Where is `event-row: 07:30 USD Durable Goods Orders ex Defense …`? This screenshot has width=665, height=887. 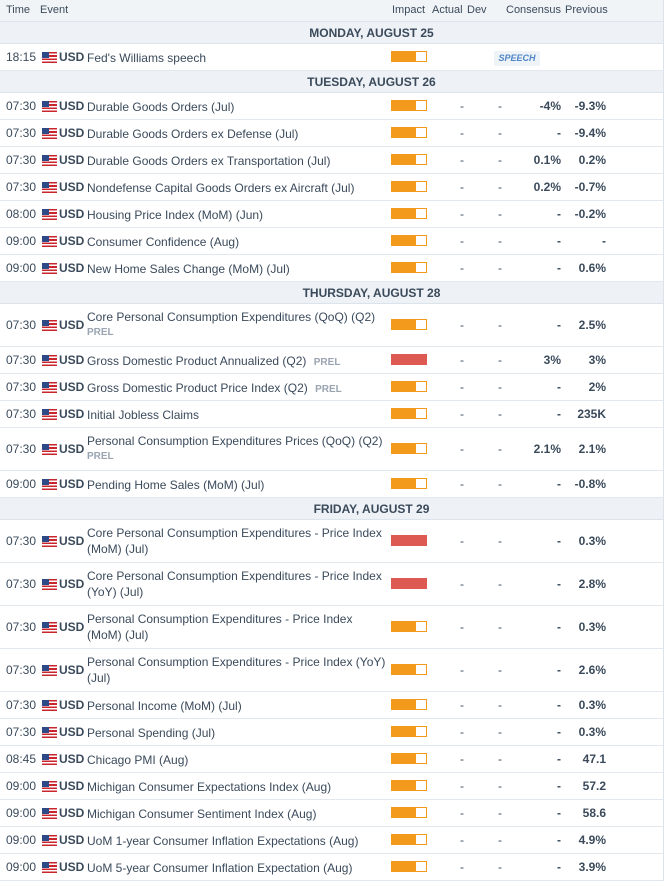
event-row: 07:30 USD Durable Goods Orders ex Defense … is located at coordinates (331, 133).